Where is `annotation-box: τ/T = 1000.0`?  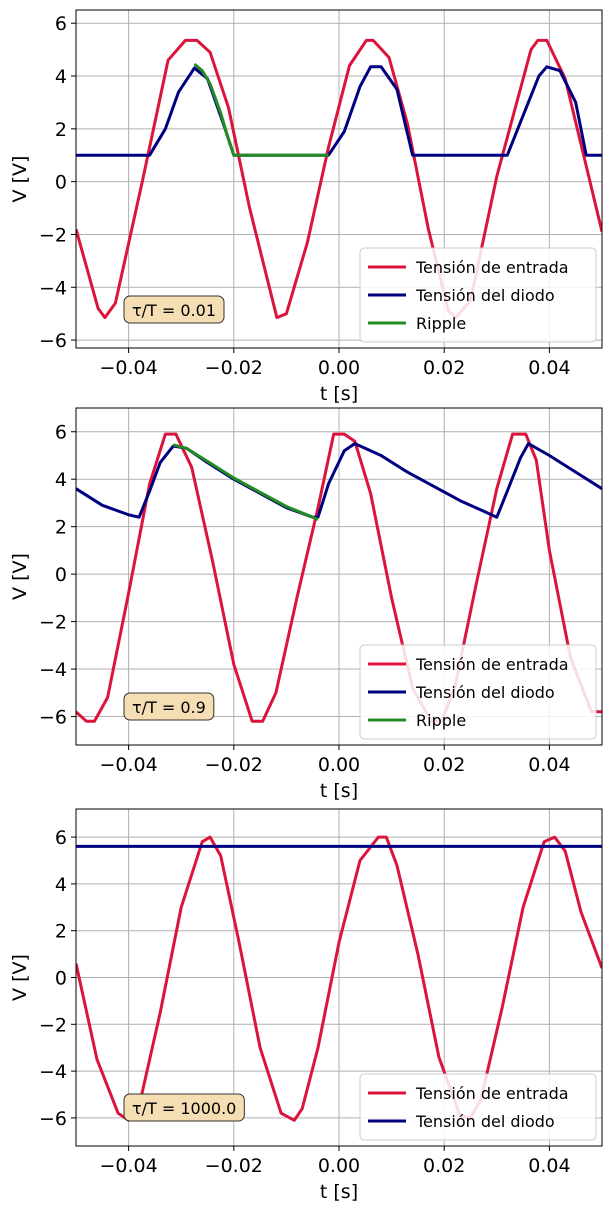
annotation-box: τ/T = 1000.0 is located at coordinates (184, 1107).